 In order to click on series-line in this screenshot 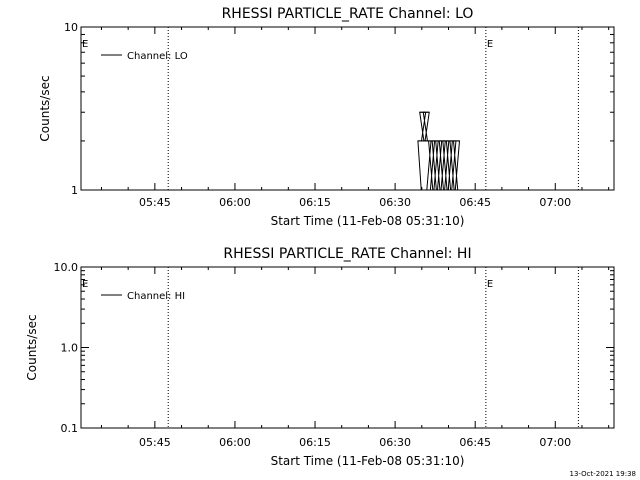, I will do `click(438, 151)`.